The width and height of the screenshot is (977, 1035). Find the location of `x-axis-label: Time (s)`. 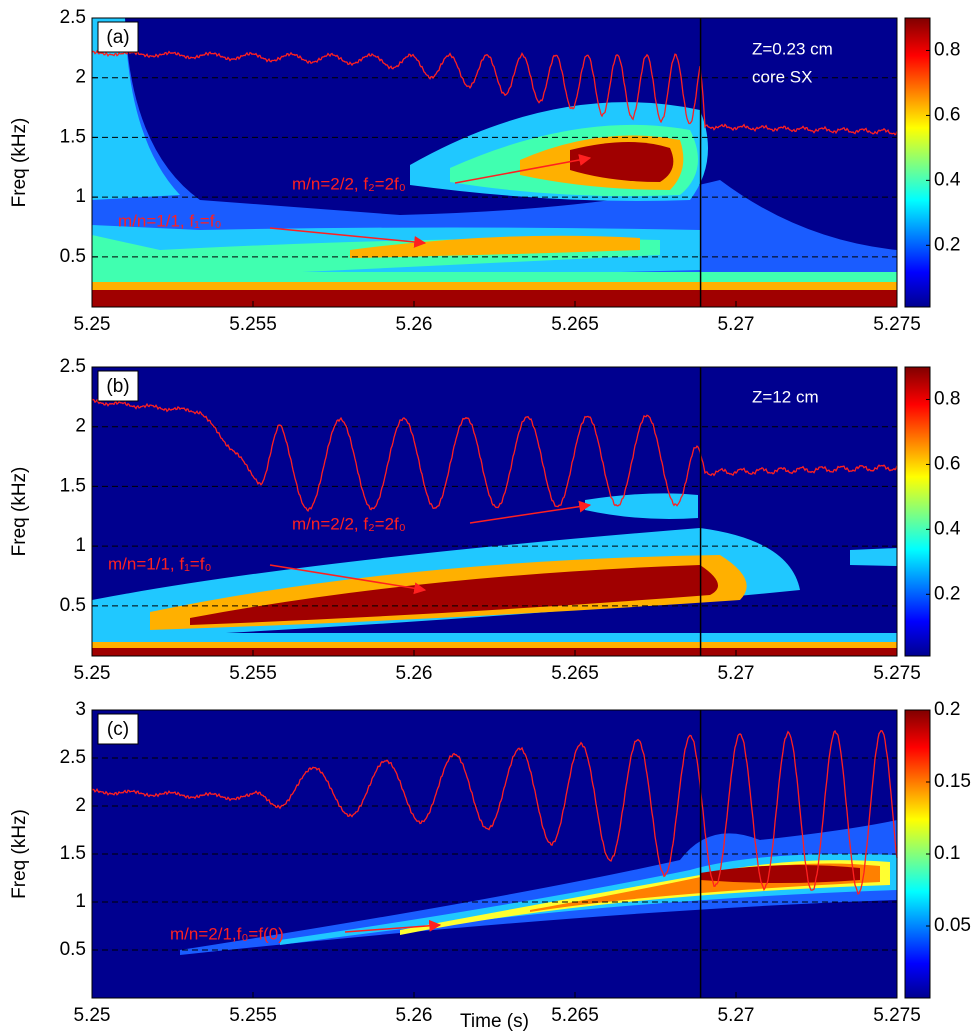

x-axis-label: Time (s) is located at coordinates (494, 1021).